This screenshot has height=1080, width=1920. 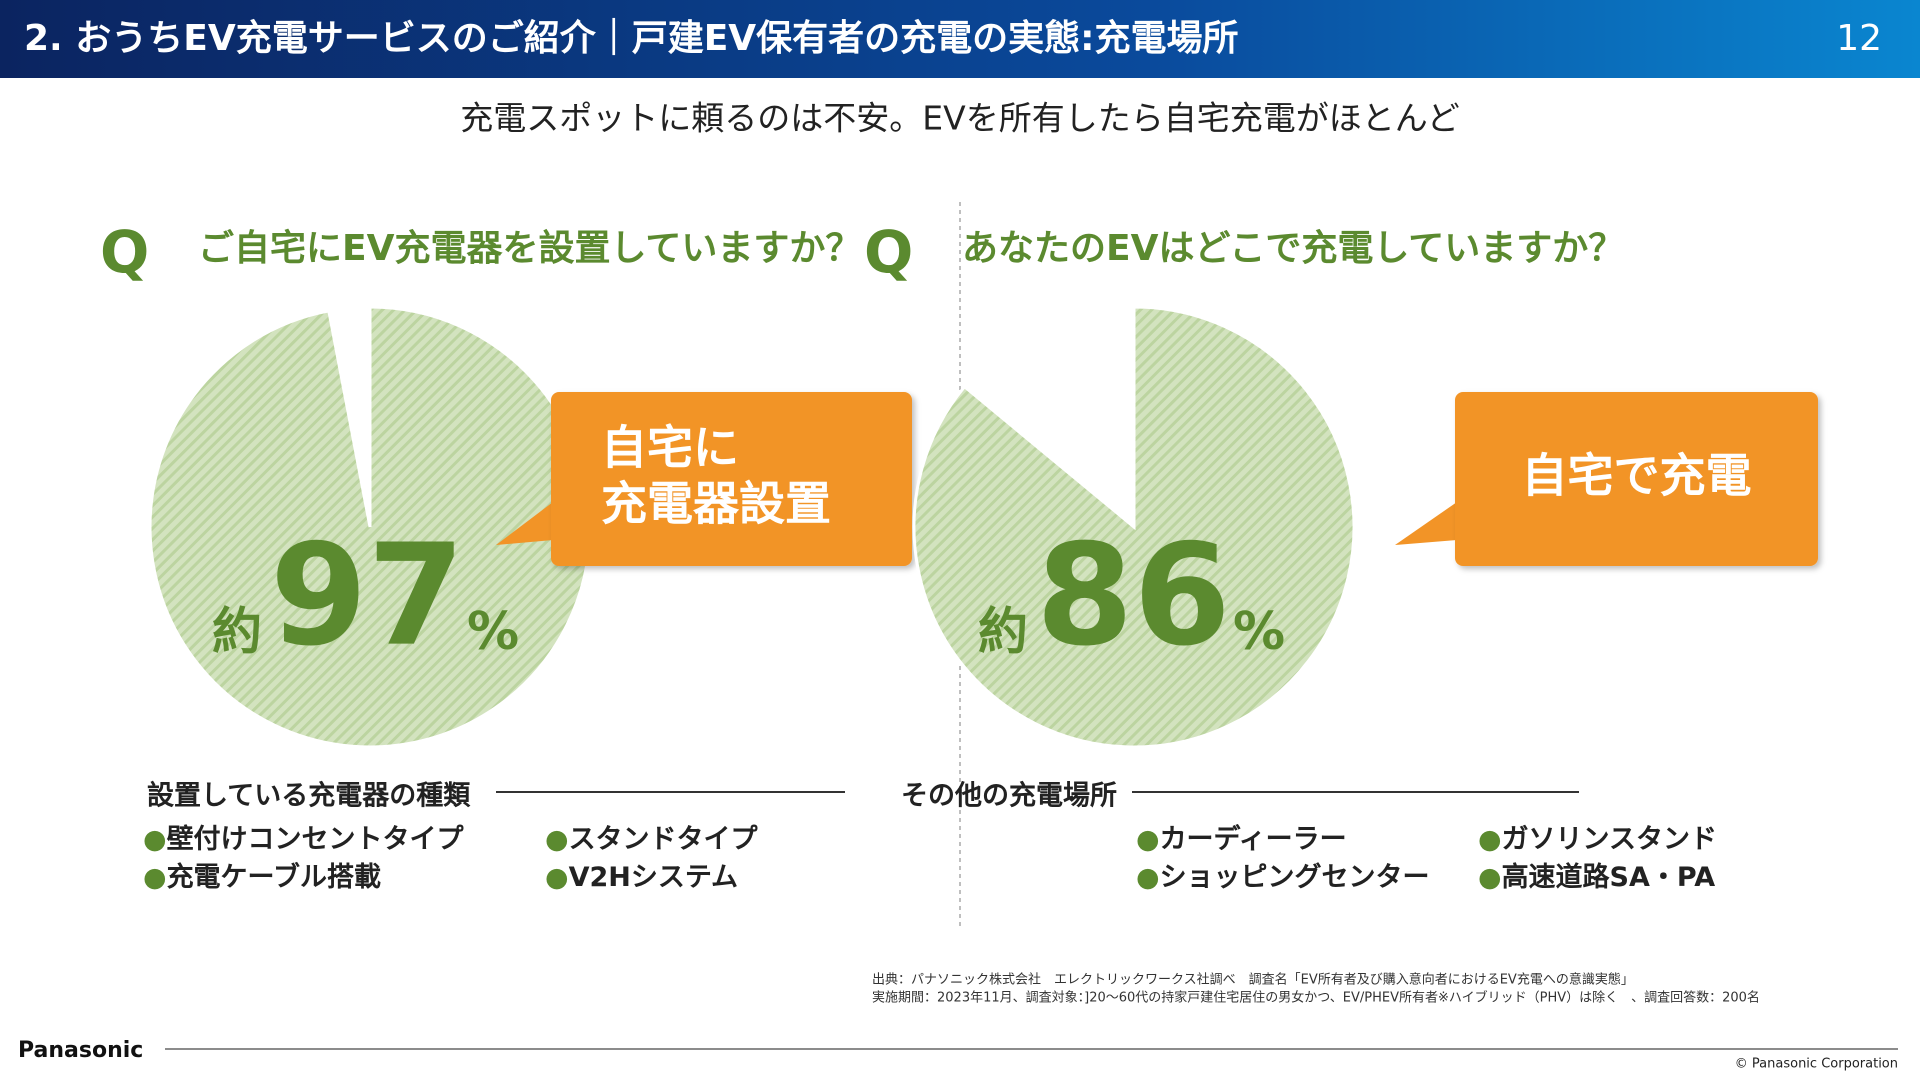 What do you see at coordinates (1637, 476) in the screenshot?
I see `callout-text: 自宅で充電` at bounding box center [1637, 476].